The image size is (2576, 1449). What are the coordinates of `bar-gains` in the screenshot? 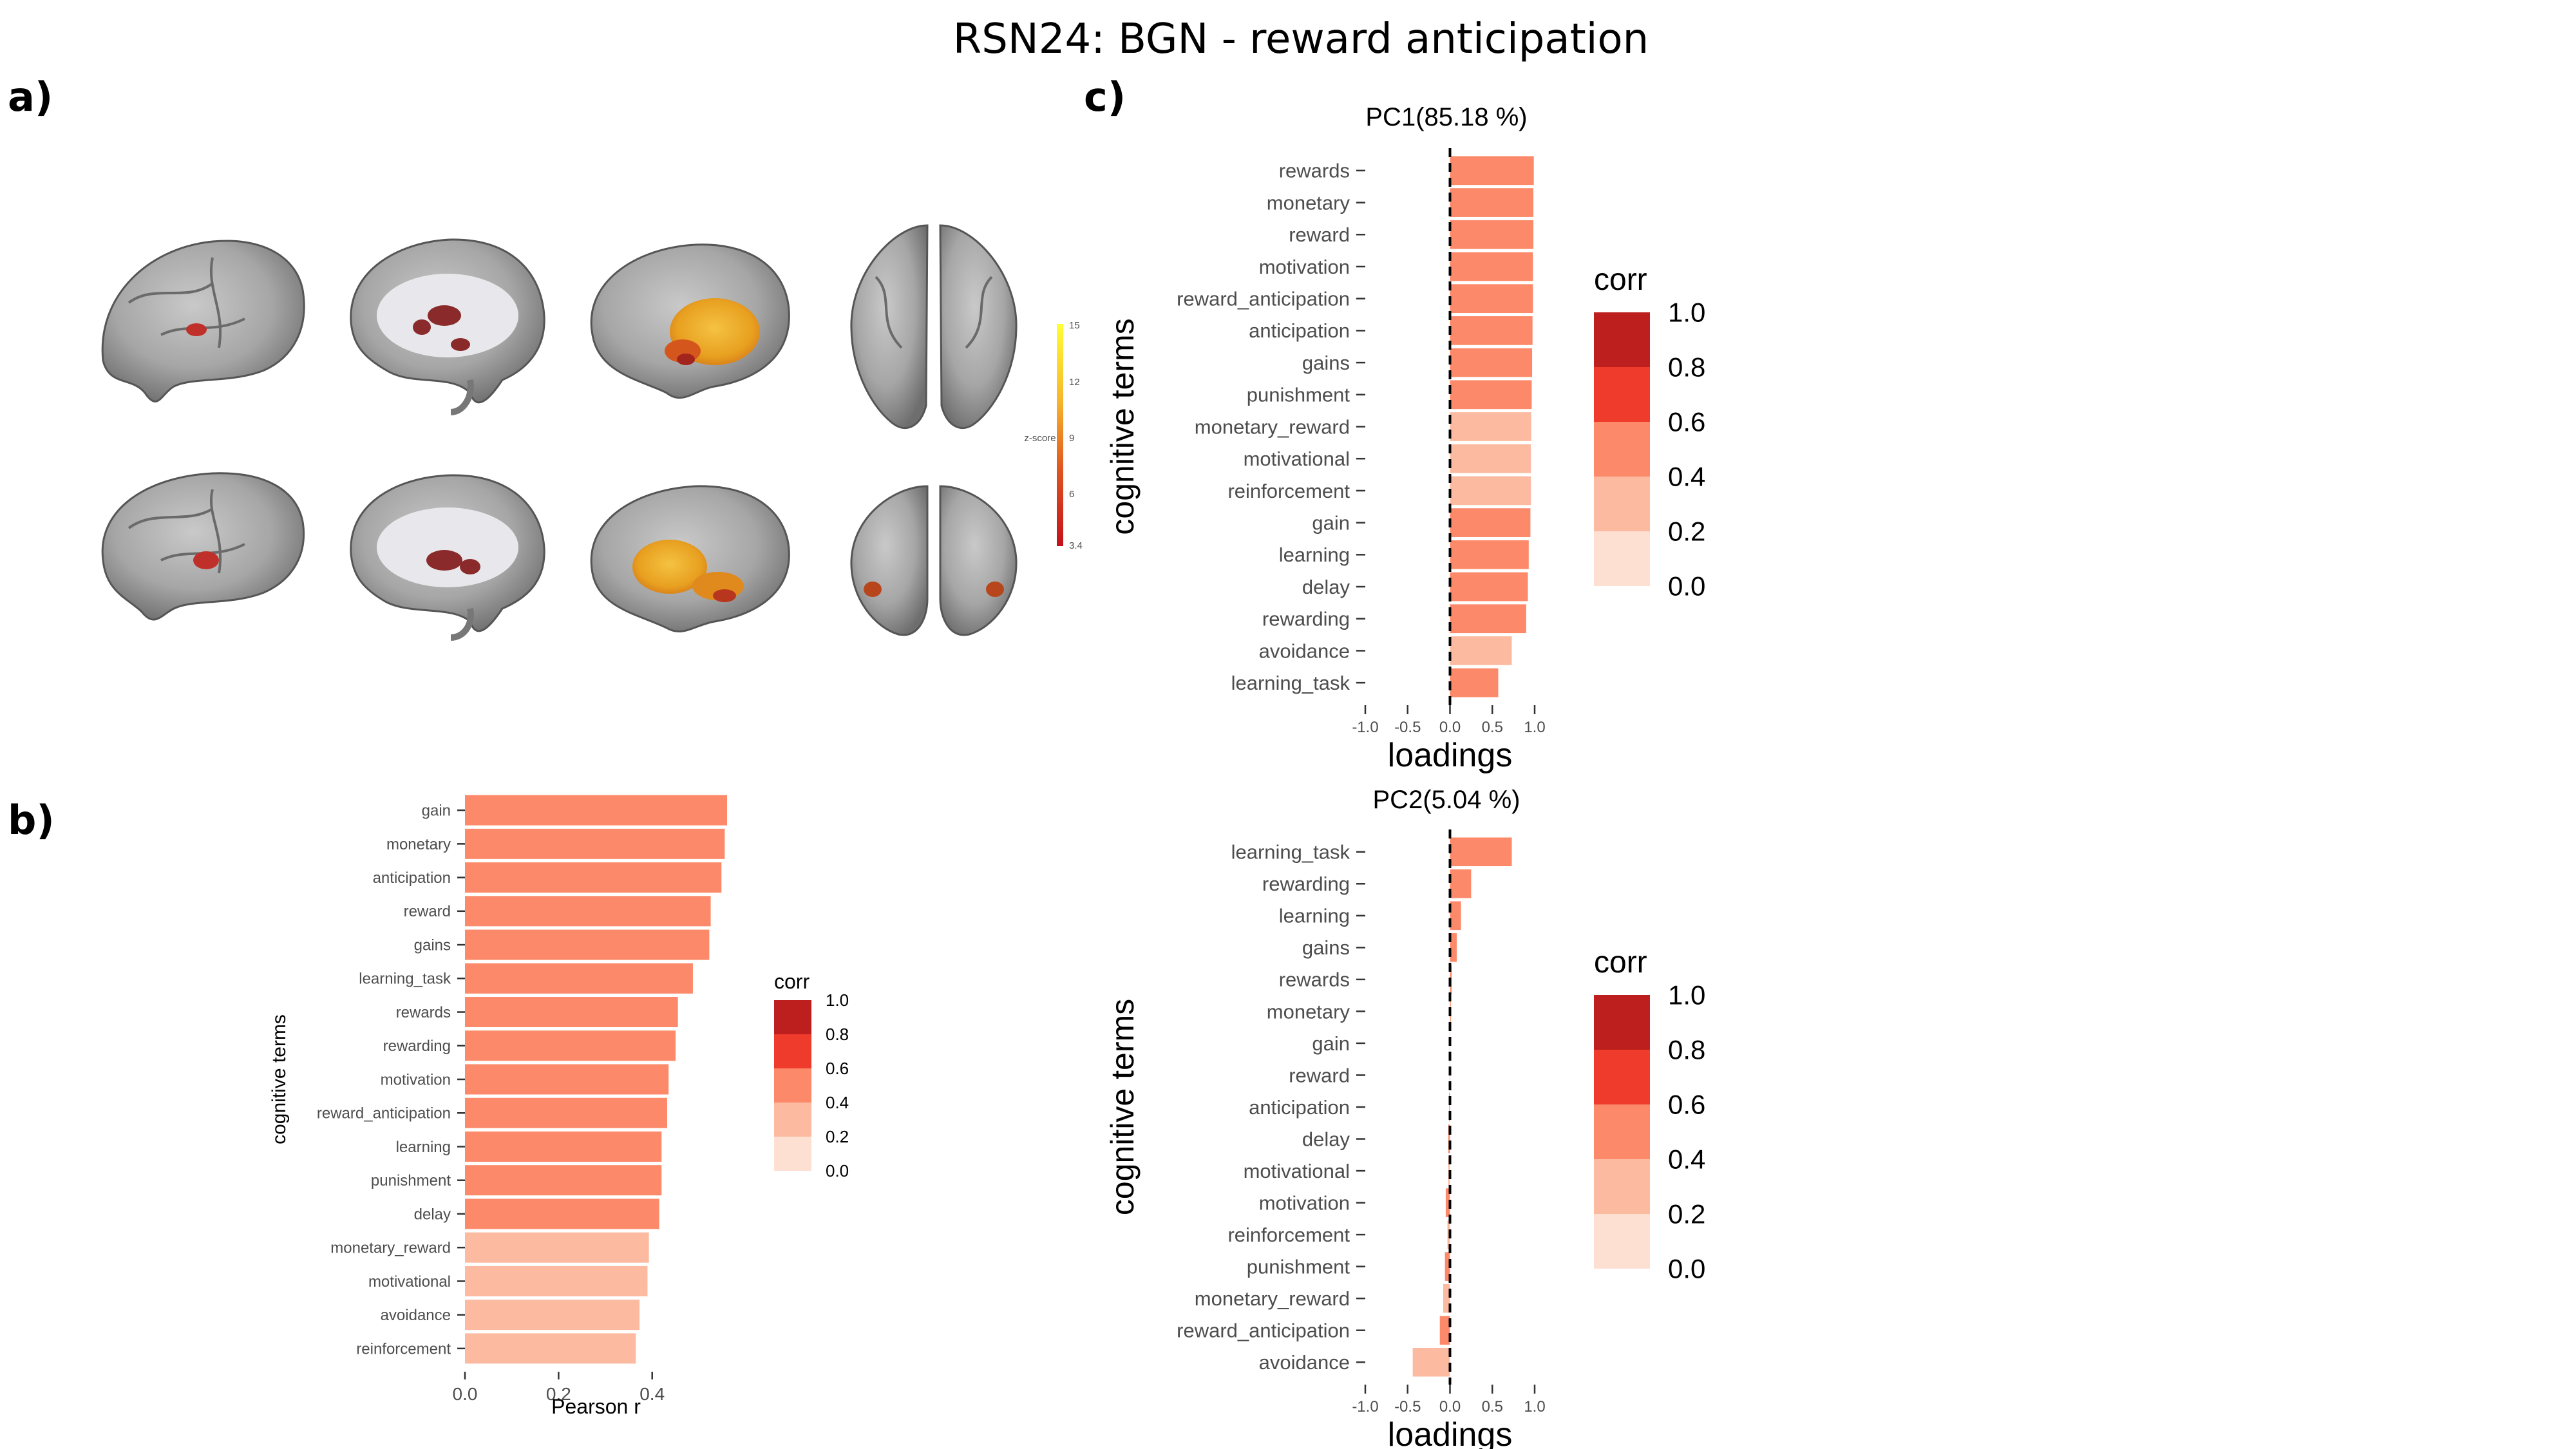 It's located at (587, 944).